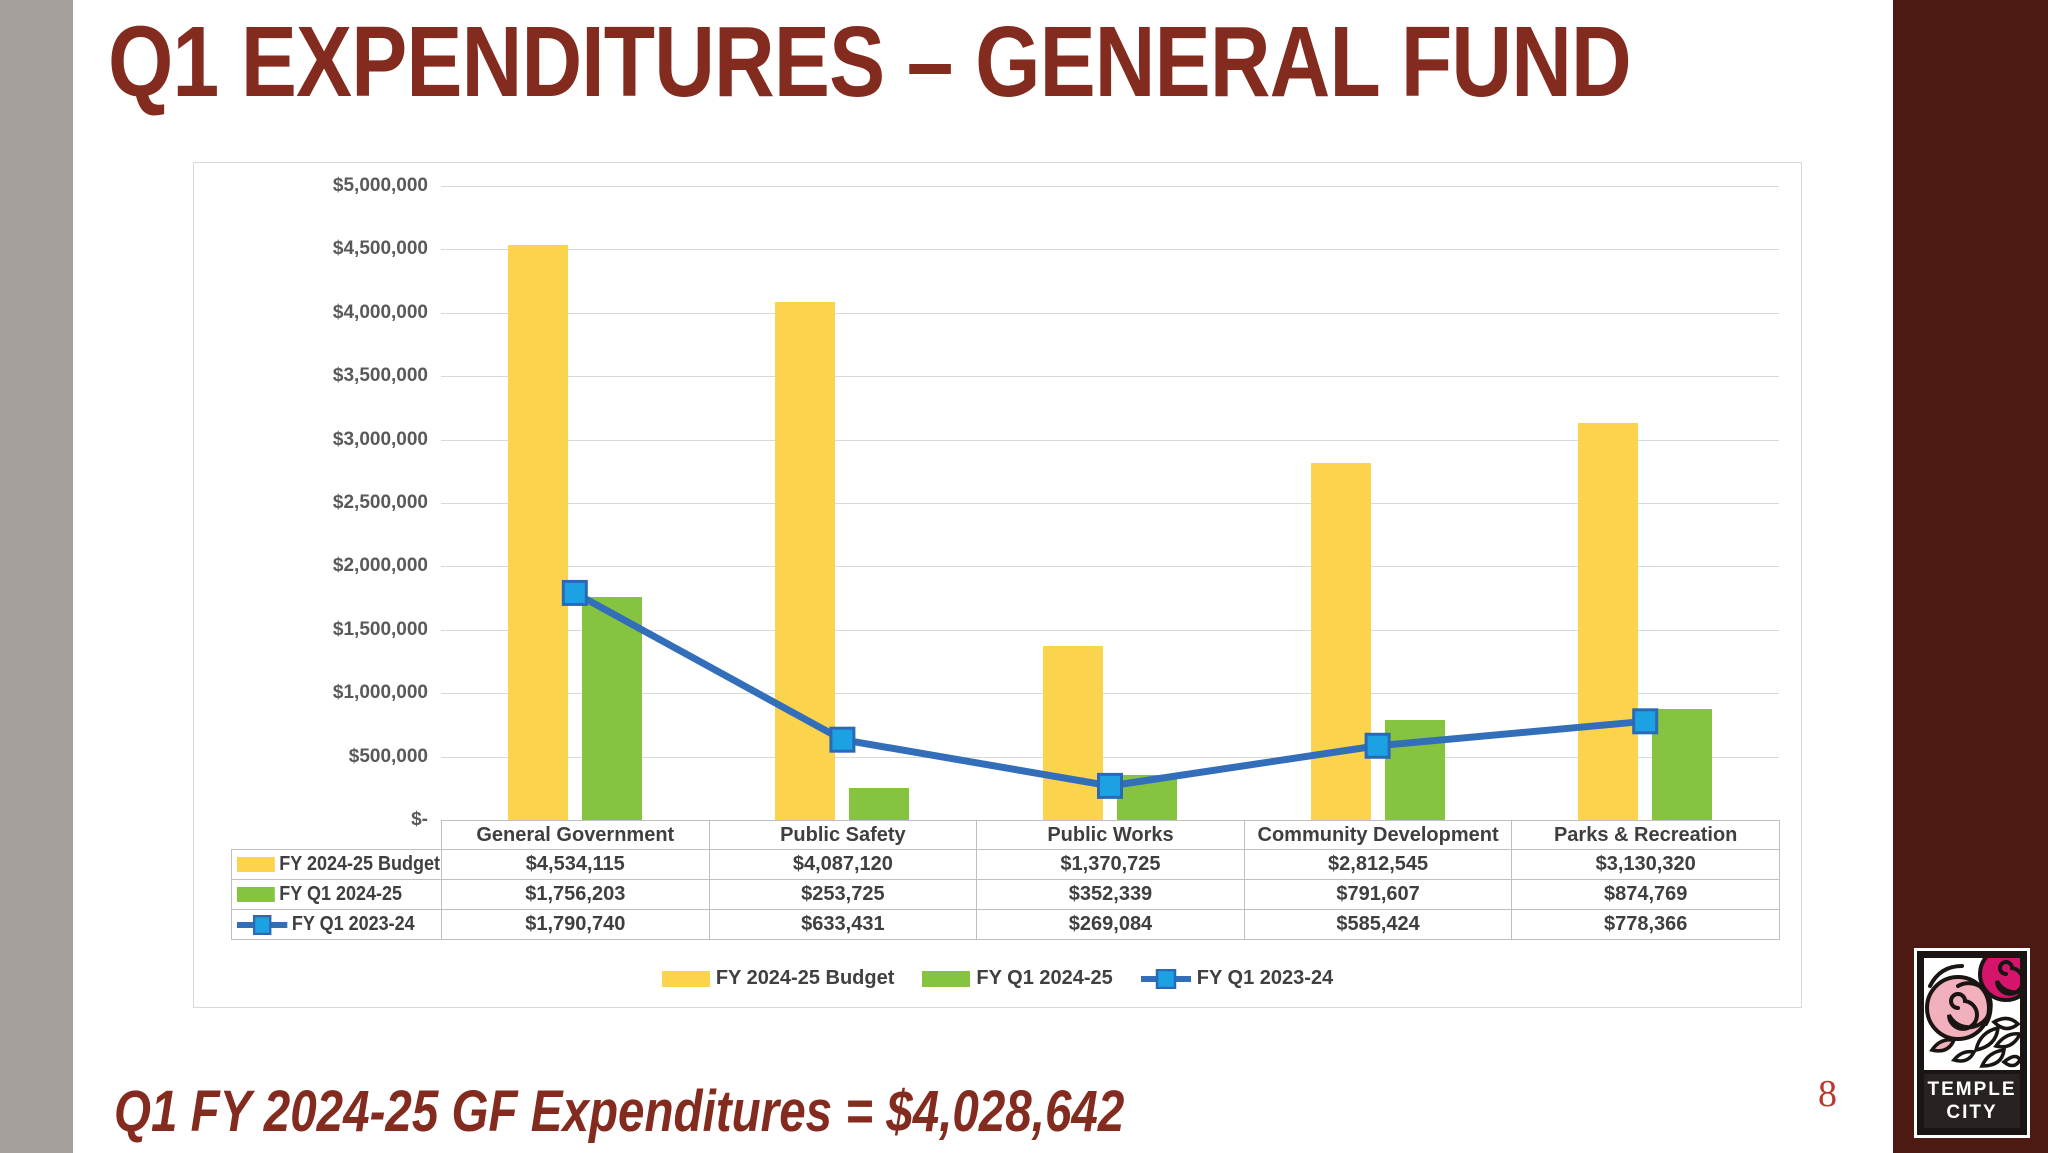 Image resolution: width=2048 pixels, height=1153 pixels. I want to click on series-label-cell: FY Q1 2024-25, so click(336, 894).